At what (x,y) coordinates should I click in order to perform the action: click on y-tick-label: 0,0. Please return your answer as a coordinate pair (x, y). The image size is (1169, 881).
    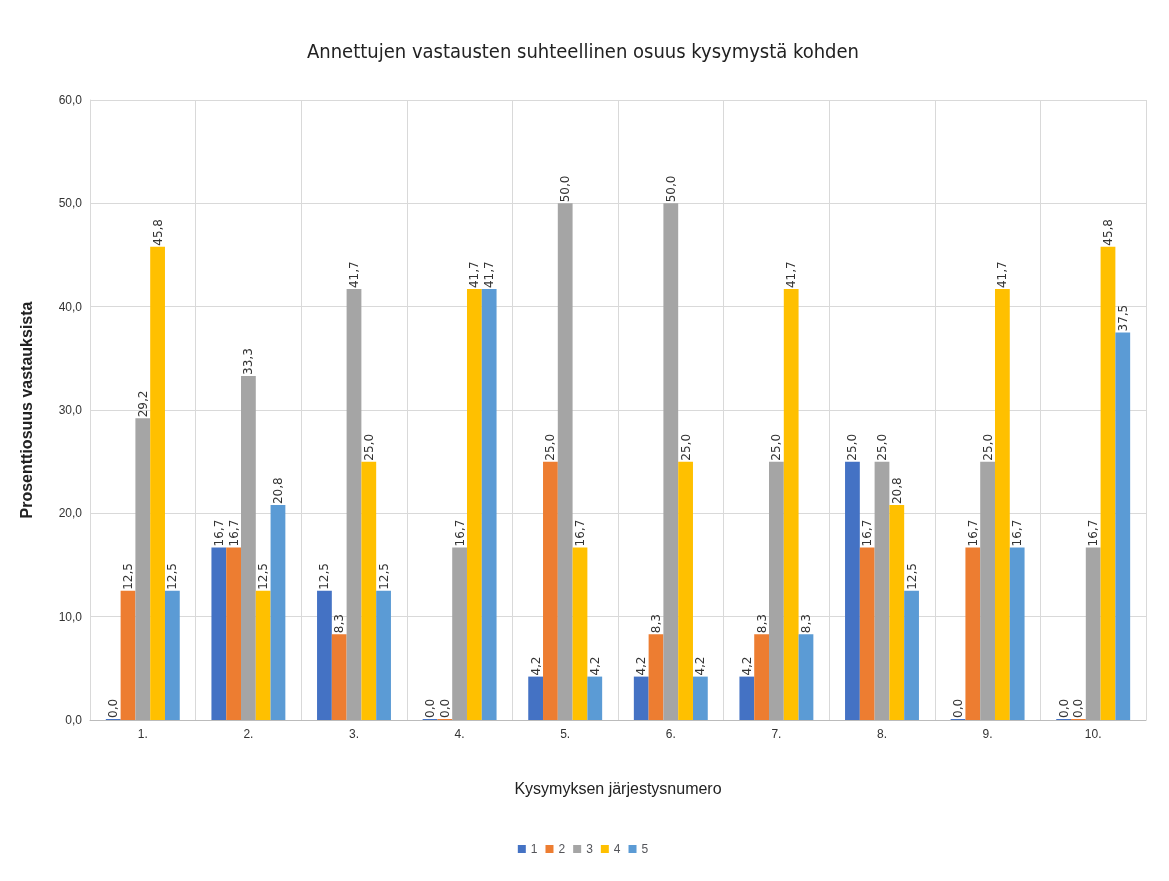
    Looking at the image, I should click on (74, 720).